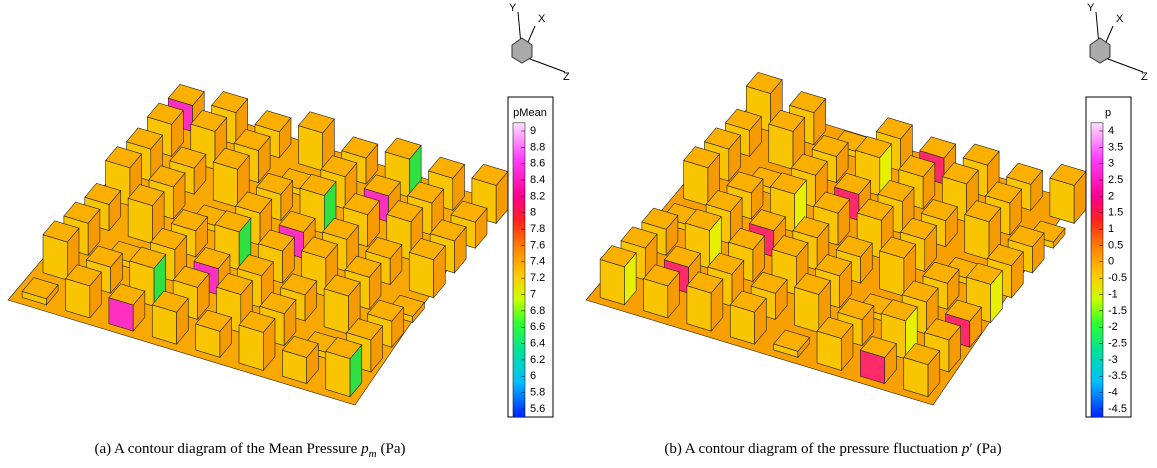 The image size is (1157, 468). What do you see at coordinates (1117, 278) in the screenshot?
I see `legend-label: -0.5` at bounding box center [1117, 278].